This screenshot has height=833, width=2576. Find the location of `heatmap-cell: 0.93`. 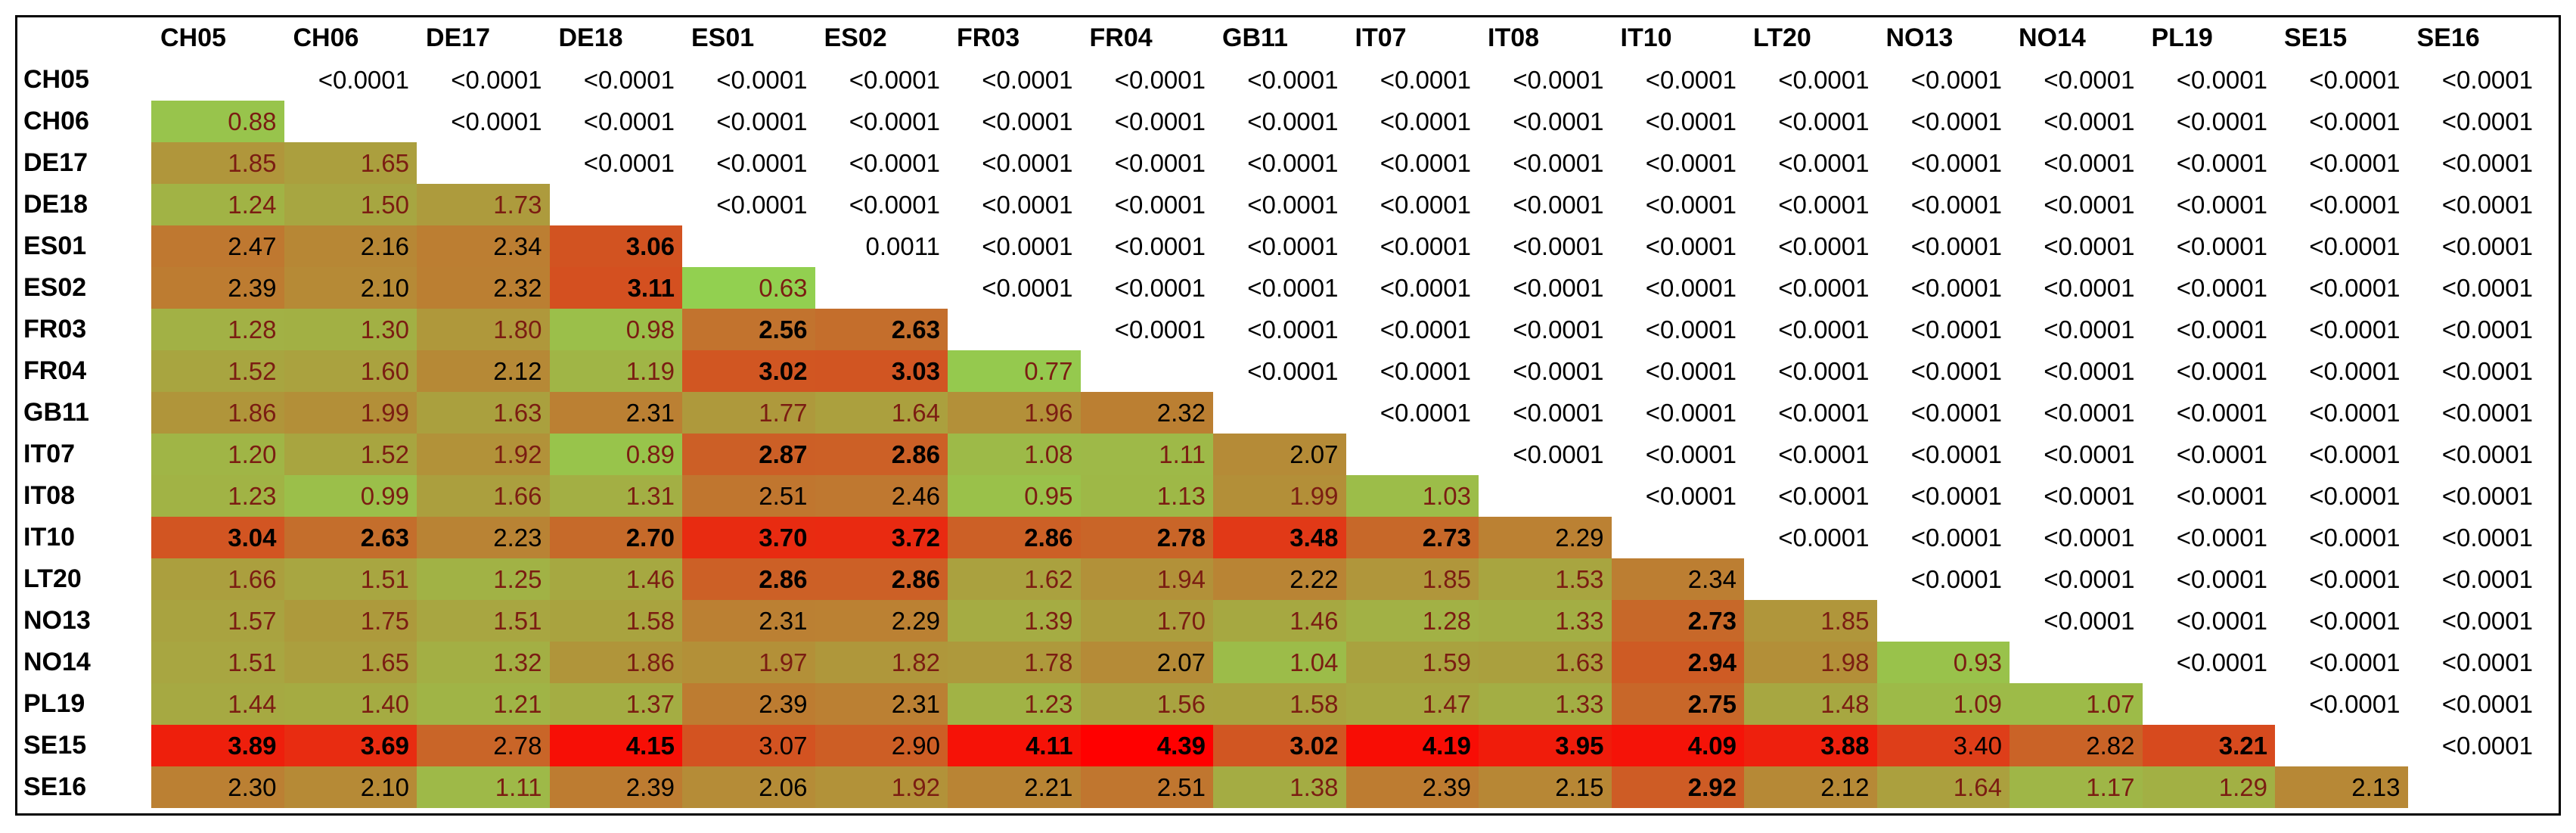

heatmap-cell: 0.93 is located at coordinates (1943, 662).